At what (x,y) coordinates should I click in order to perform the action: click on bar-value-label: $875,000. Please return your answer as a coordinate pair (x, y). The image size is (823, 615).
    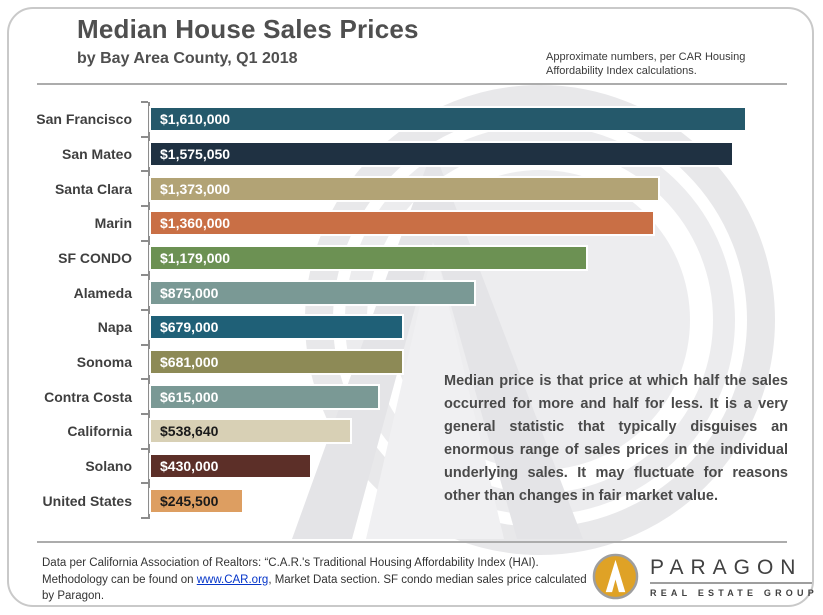
    Looking at the image, I should click on (189, 292).